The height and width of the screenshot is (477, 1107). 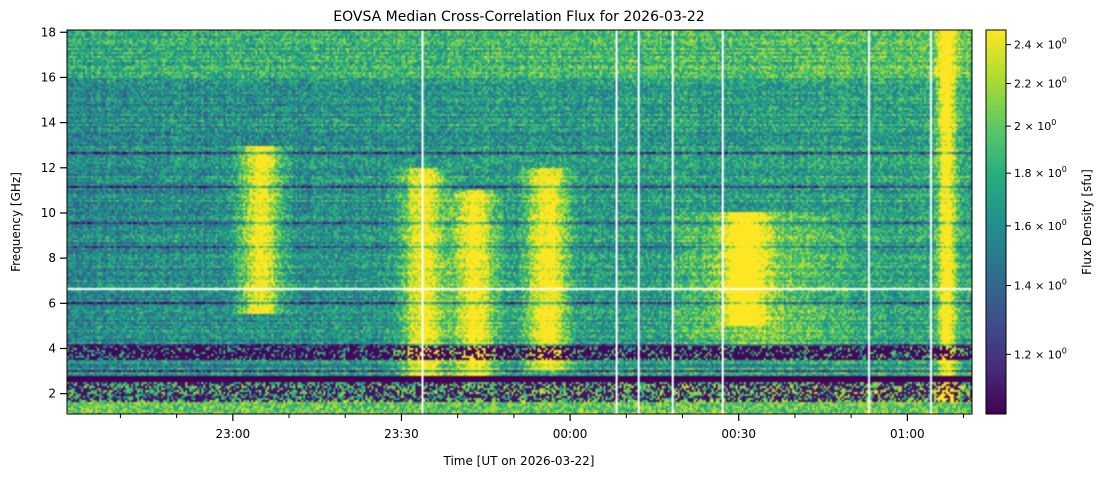 I want to click on y-axis-ticks: 2 4 6 8 10 12 14 16 18, so click(x=54, y=213).